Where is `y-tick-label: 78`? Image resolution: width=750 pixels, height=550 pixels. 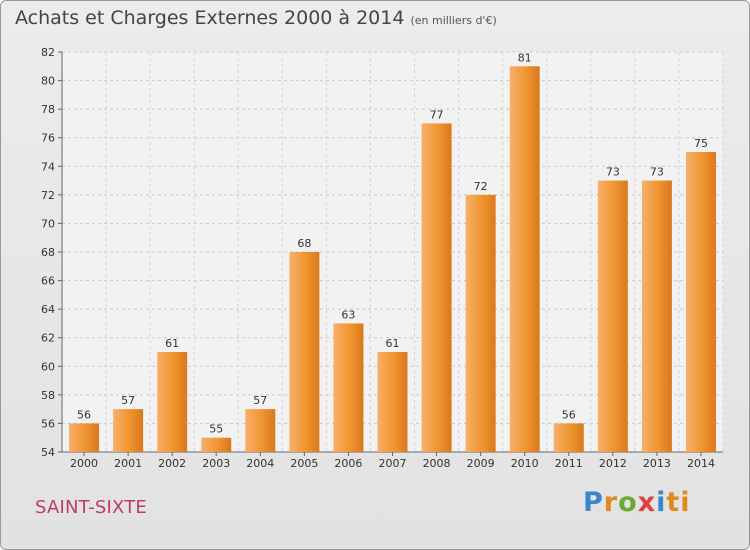 y-tick-label: 78 is located at coordinates (48, 109).